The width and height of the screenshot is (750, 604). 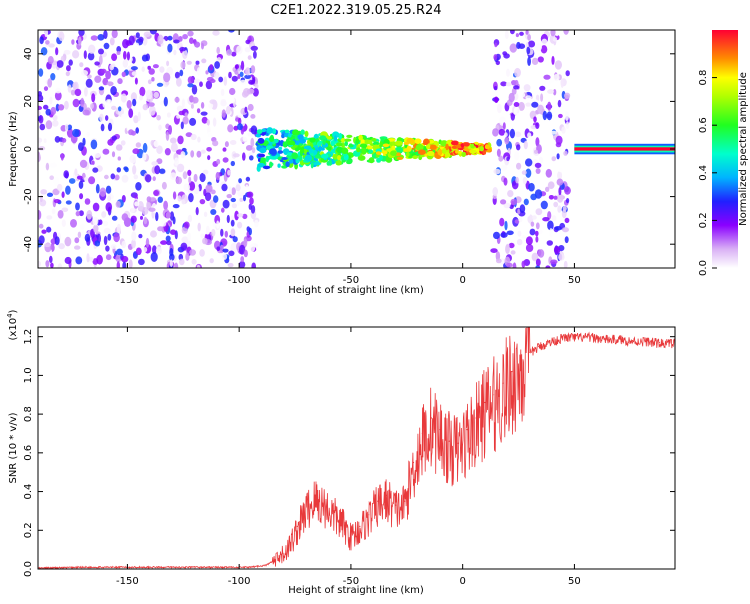 What do you see at coordinates (624, 149) in the screenshot?
I see `heatmap-region-line` at bounding box center [624, 149].